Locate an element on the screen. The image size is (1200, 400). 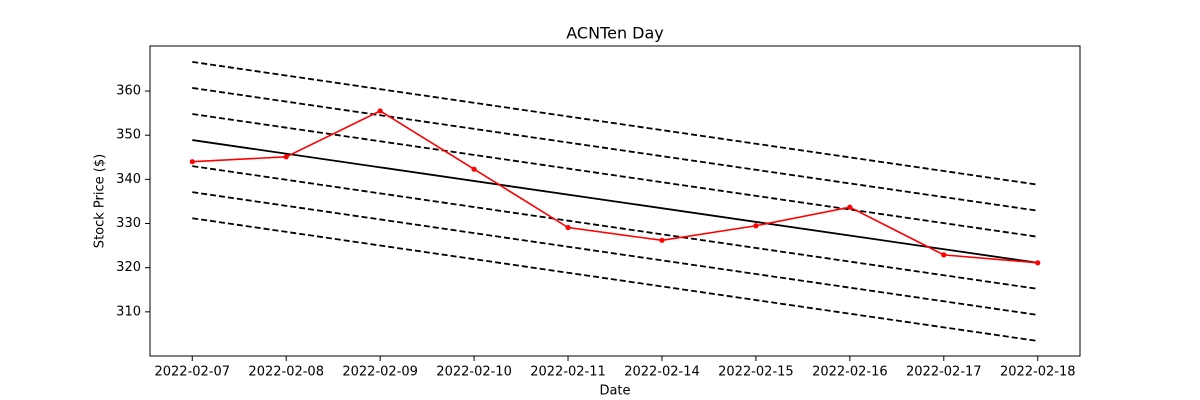
y-axis-label: Stock Price ($) is located at coordinates (100, 201).